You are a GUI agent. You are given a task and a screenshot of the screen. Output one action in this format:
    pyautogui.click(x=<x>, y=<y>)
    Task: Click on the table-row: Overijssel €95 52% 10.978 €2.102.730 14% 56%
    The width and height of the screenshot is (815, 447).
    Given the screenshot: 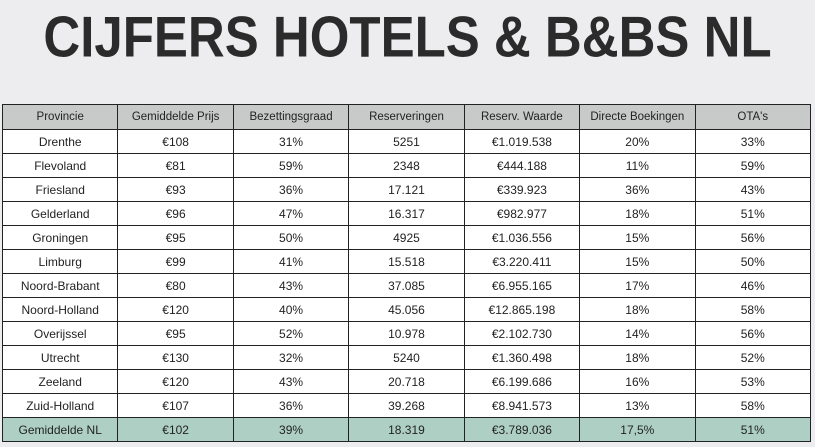 What is the action you would take?
    pyautogui.click(x=406, y=333)
    